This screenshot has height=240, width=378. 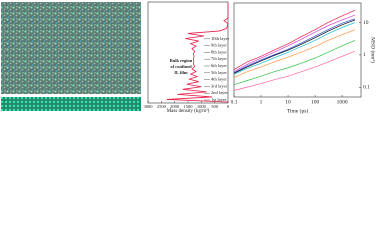 What do you see at coordinates (228, 106) in the screenshot?
I see `x-tick-label: 0` at bounding box center [228, 106].